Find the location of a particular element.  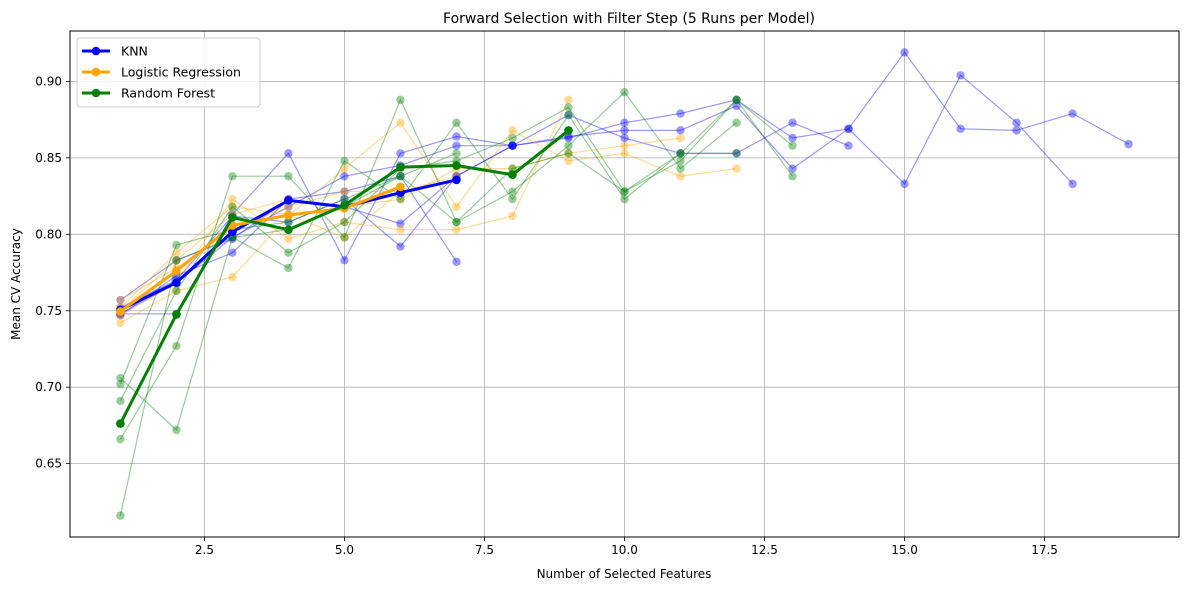

y-tick-label: 0.75 is located at coordinates (48, 311).